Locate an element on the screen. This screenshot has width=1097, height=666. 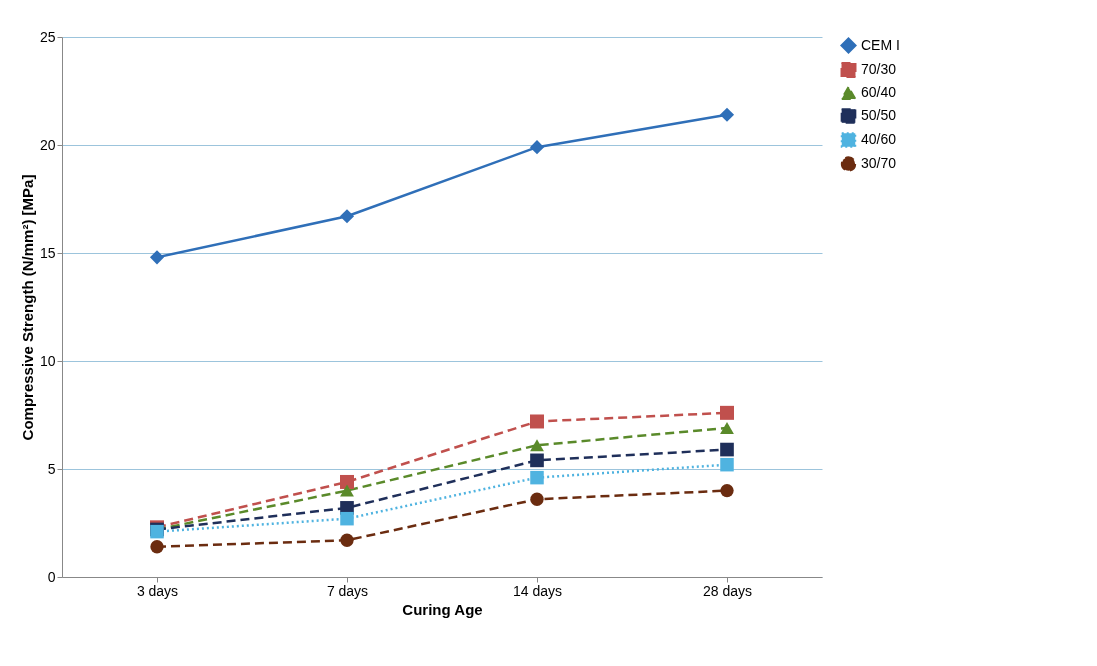
y-tick-label: 25 is located at coordinates (47, 36).